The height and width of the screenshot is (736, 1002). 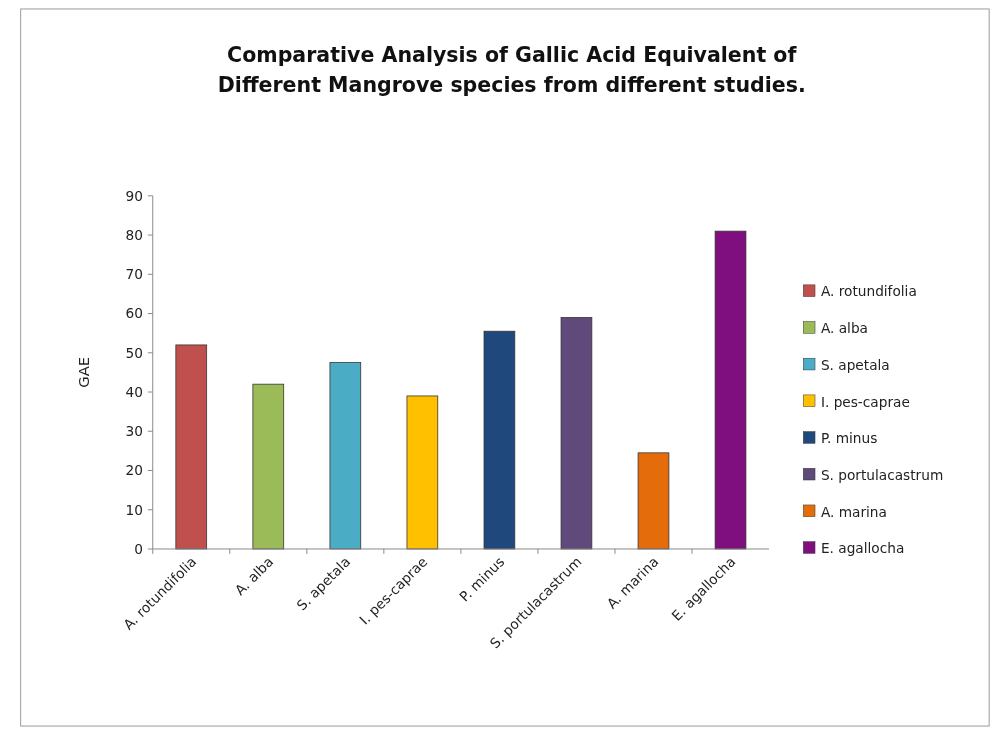 What do you see at coordinates (868, 291) in the screenshot?
I see `legend-label: A. rotundifolia` at bounding box center [868, 291].